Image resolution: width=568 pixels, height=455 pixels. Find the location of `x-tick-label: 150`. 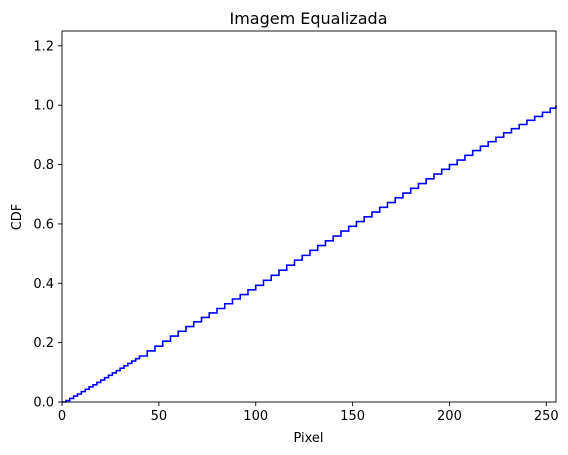

x-tick-label: 150 is located at coordinates (352, 416).